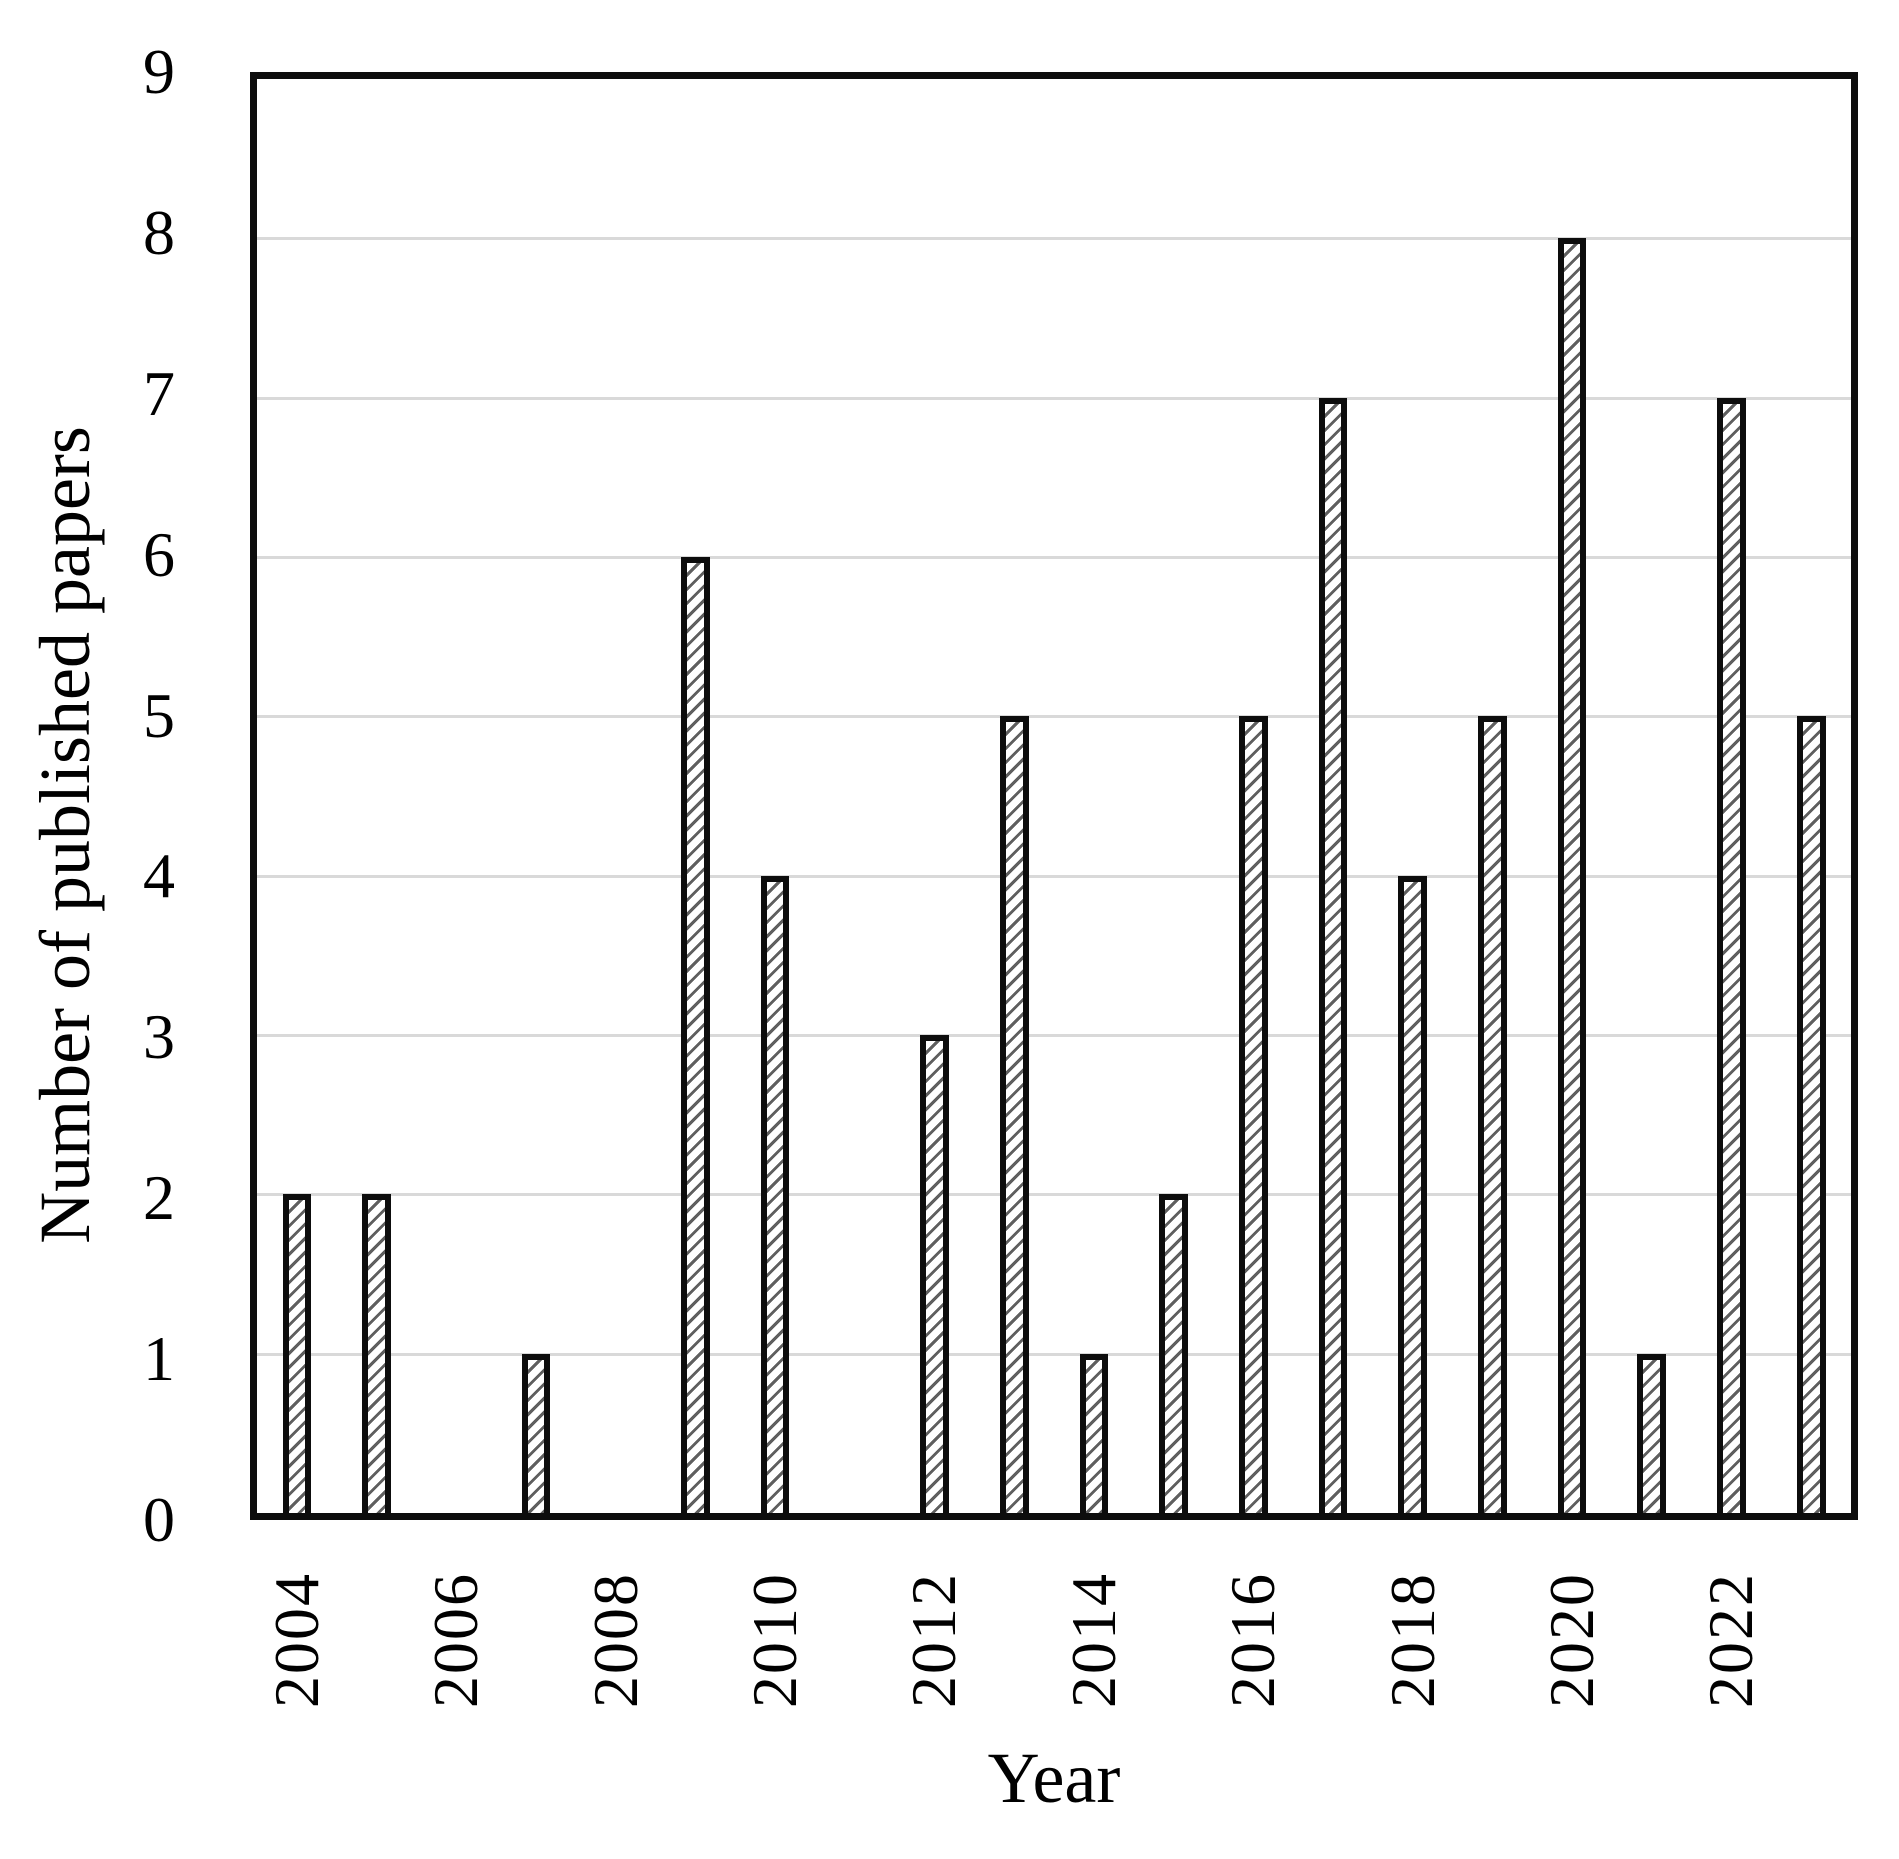  I want to click on bar-slot-2016, so click(1253, 796).